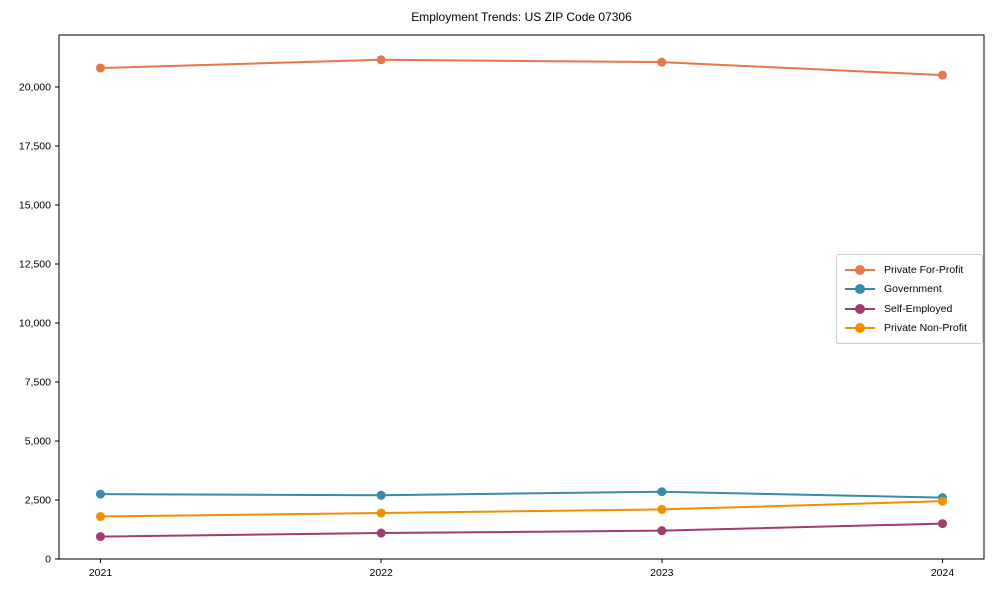 The image size is (1000, 600). I want to click on x-axis-tick-label: 2023, so click(662, 573).